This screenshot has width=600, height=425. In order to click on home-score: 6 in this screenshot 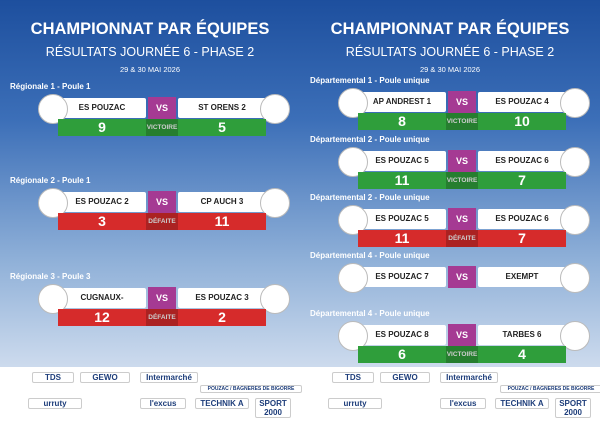, I will do `click(402, 354)`.